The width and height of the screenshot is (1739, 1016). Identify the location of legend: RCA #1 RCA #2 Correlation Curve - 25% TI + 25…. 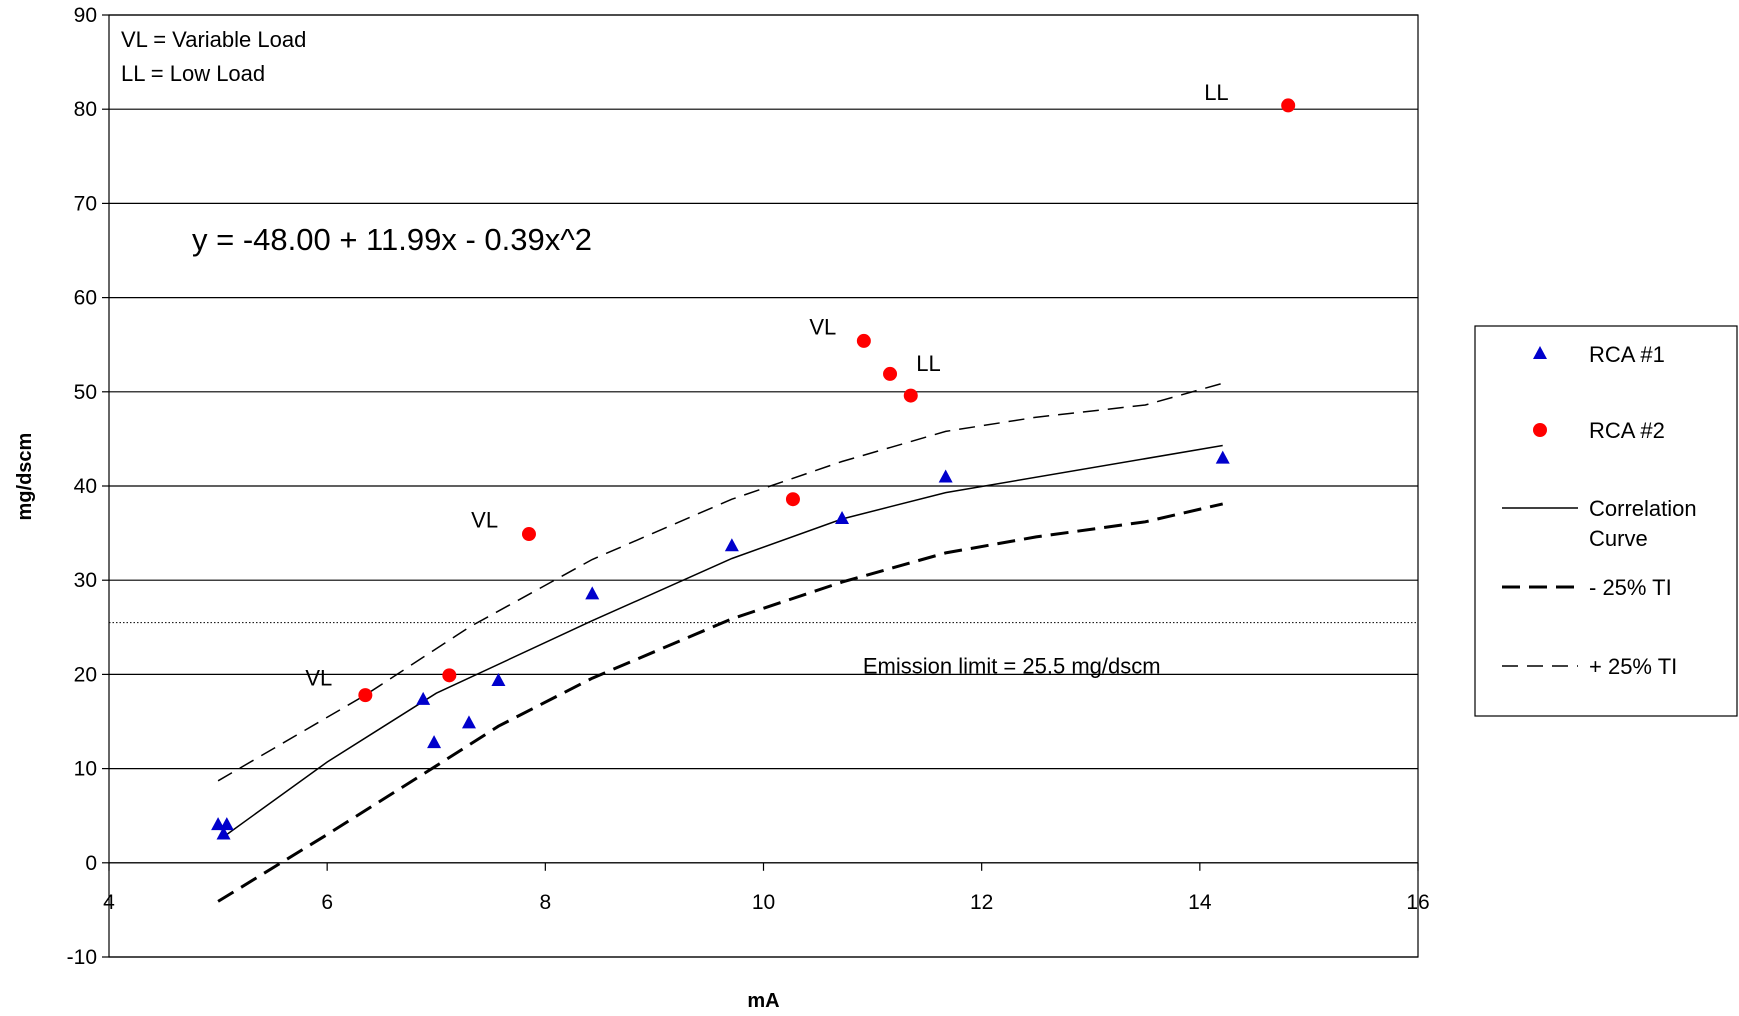
(1606, 521).